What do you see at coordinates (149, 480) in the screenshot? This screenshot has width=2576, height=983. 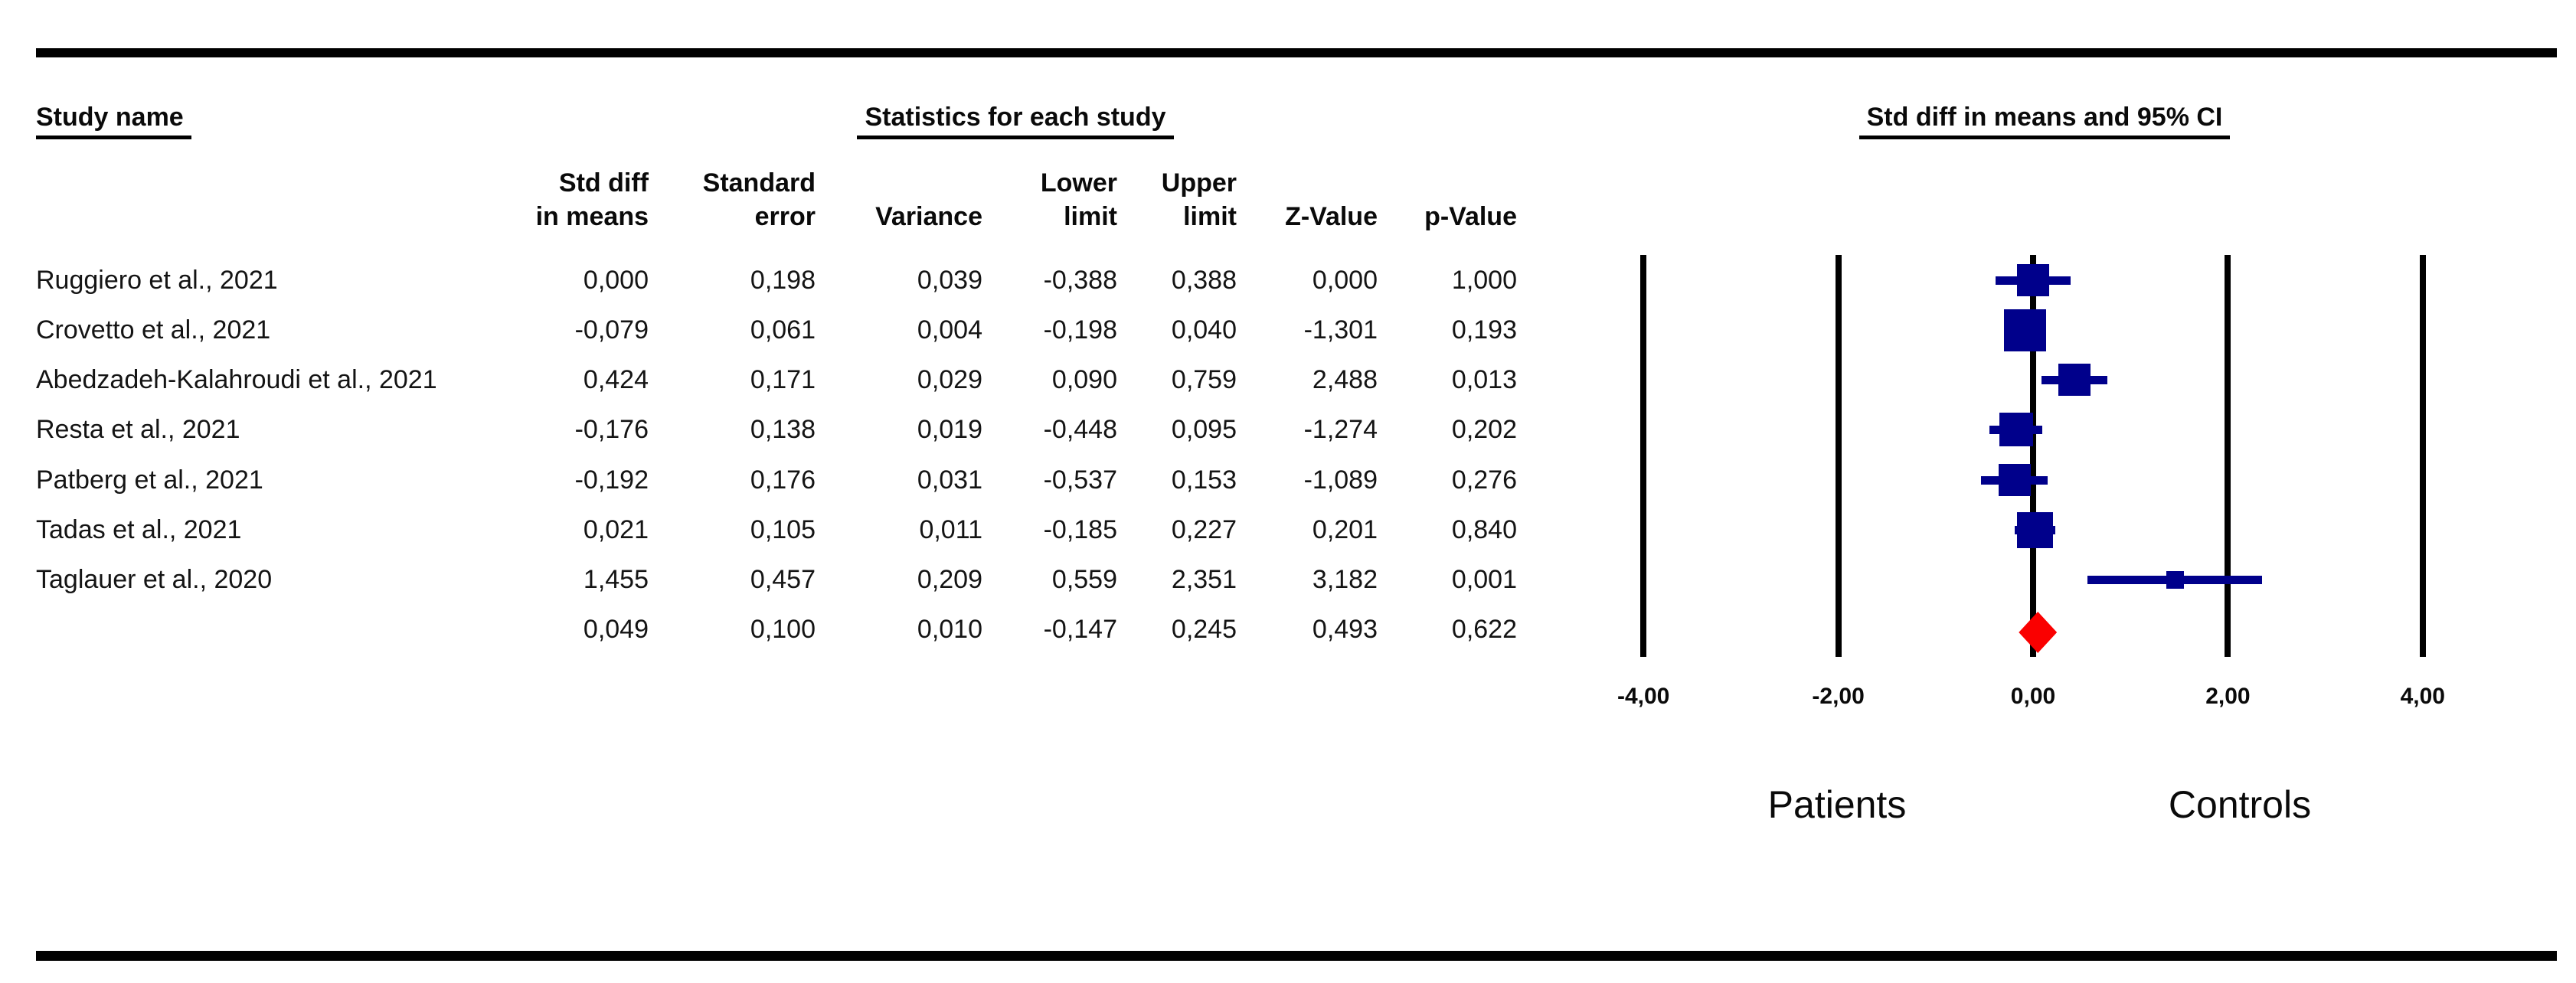 I see `study-name-cell: Patberg et al., 2021` at bounding box center [149, 480].